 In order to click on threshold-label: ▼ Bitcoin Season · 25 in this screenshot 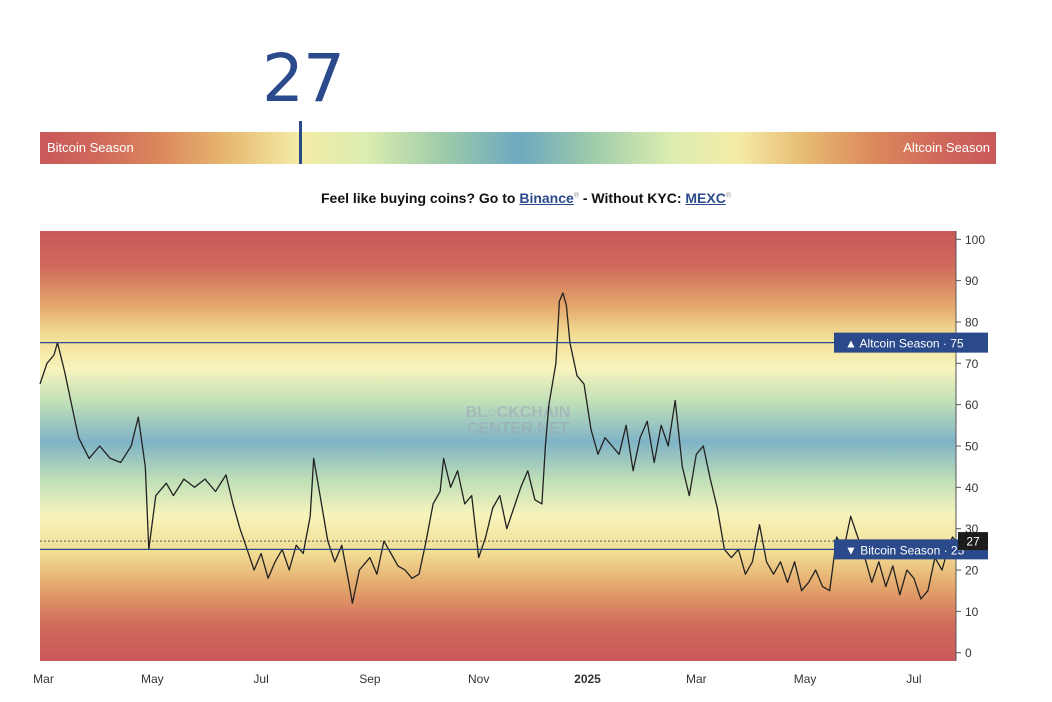, I will do `click(905, 550)`.